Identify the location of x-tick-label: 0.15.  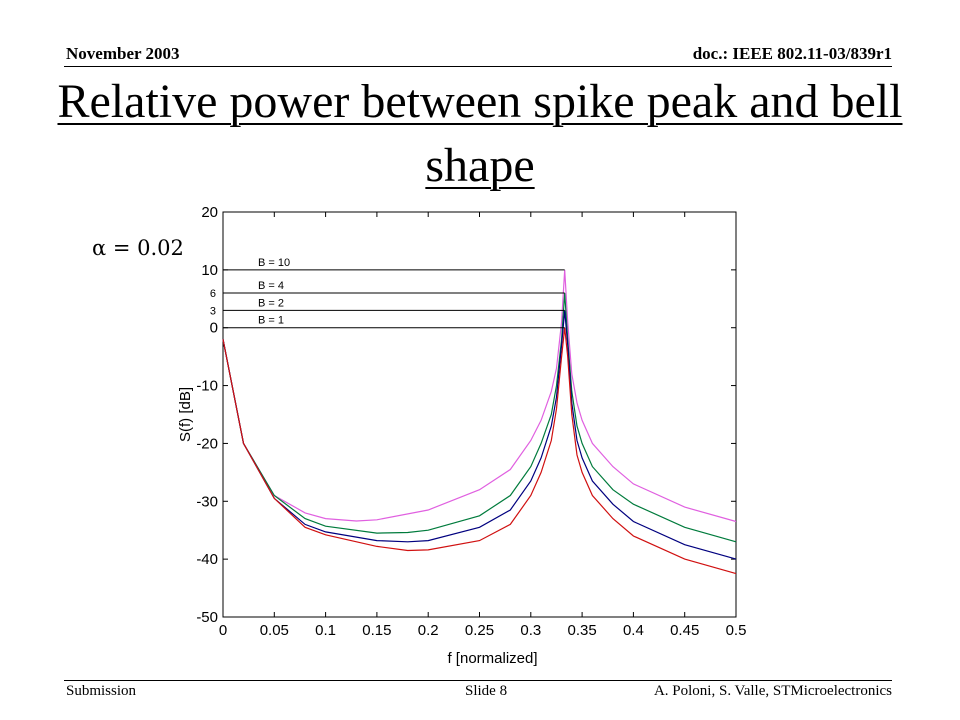
(376, 630).